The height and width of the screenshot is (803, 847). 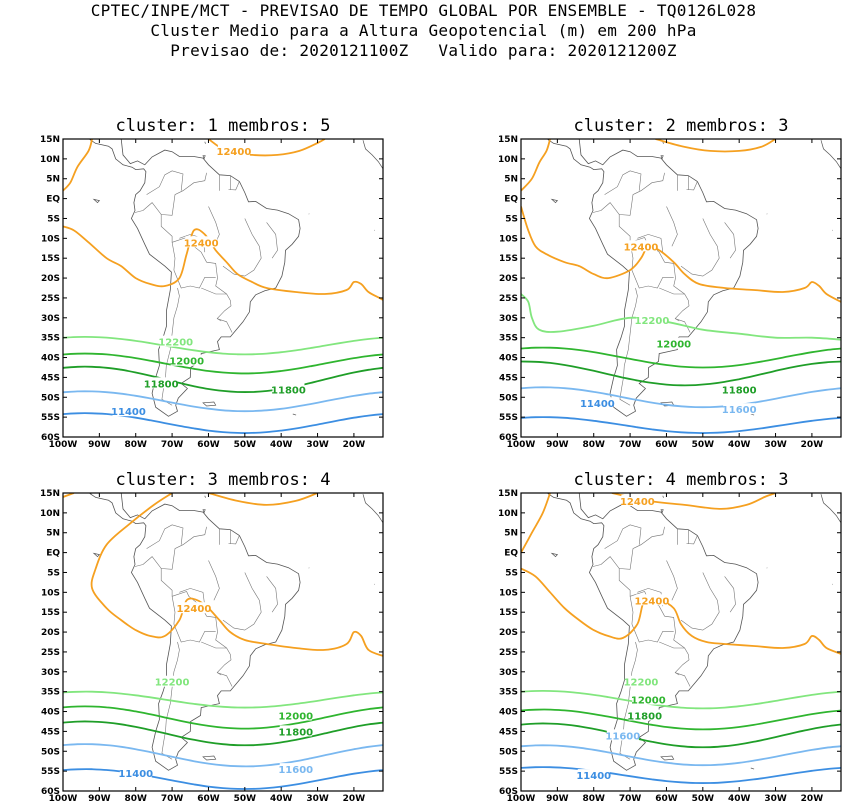 I want to click on lat-tick-label: 15N, so click(x=508, y=494).